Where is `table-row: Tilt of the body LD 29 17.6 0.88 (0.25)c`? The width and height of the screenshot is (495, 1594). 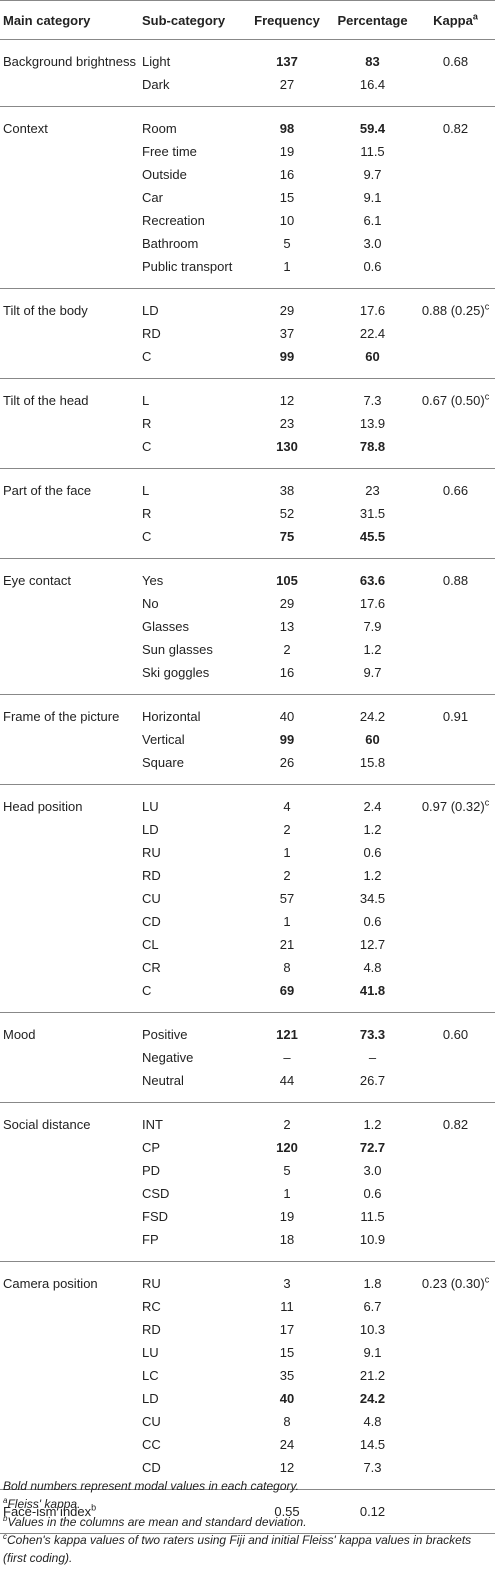
table-row: Tilt of the body LD 29 17.6 0.88 (0.25)c is located at coordinates (247, 306).